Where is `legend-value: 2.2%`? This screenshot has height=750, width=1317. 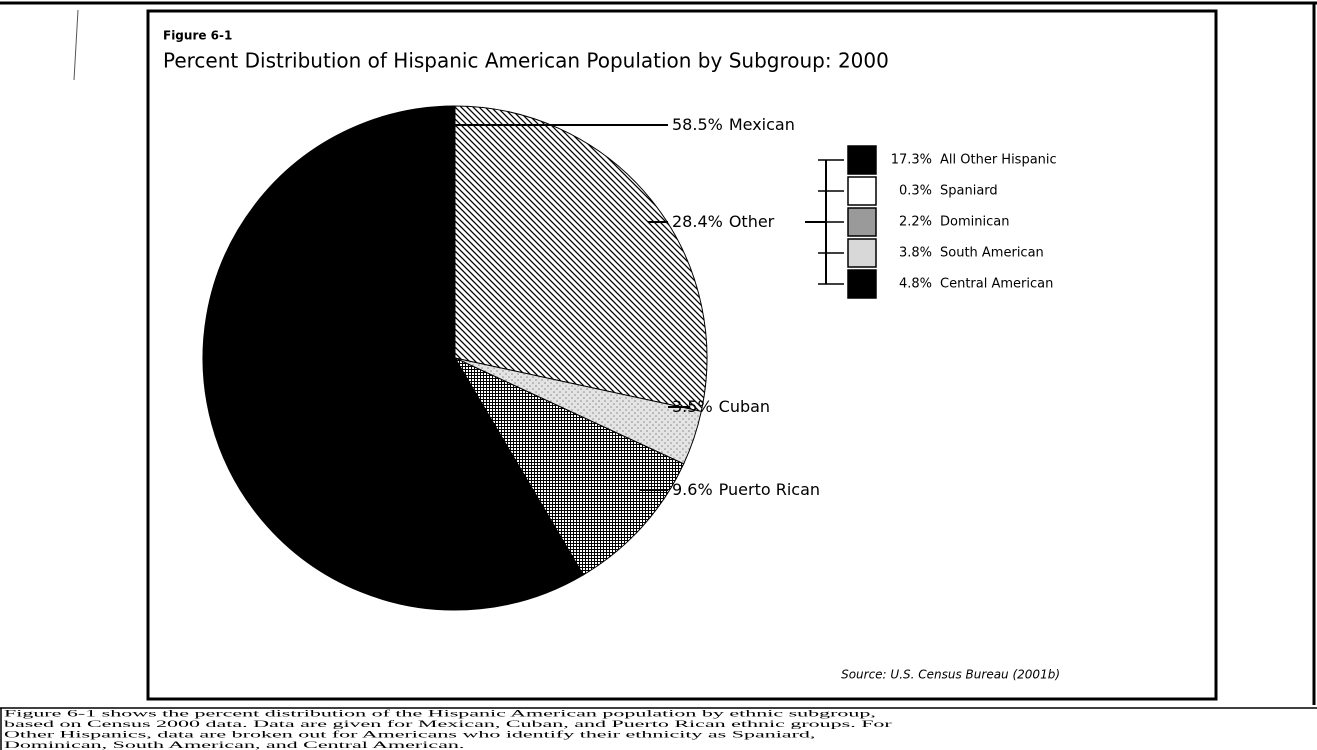
legend-value: 2.2% is located at coordinates (915, 222).